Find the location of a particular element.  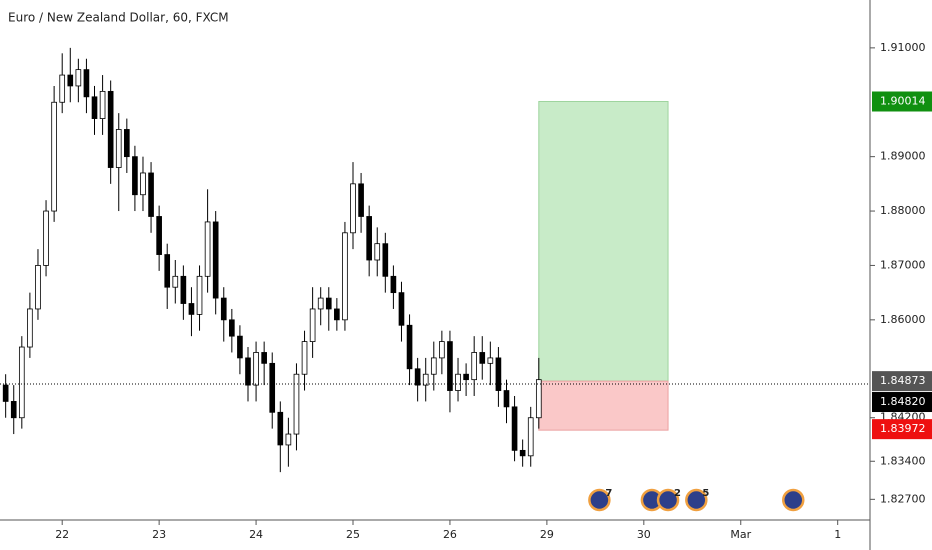

price-tag-label: 1.84820 is located at coordinates (903, 401).